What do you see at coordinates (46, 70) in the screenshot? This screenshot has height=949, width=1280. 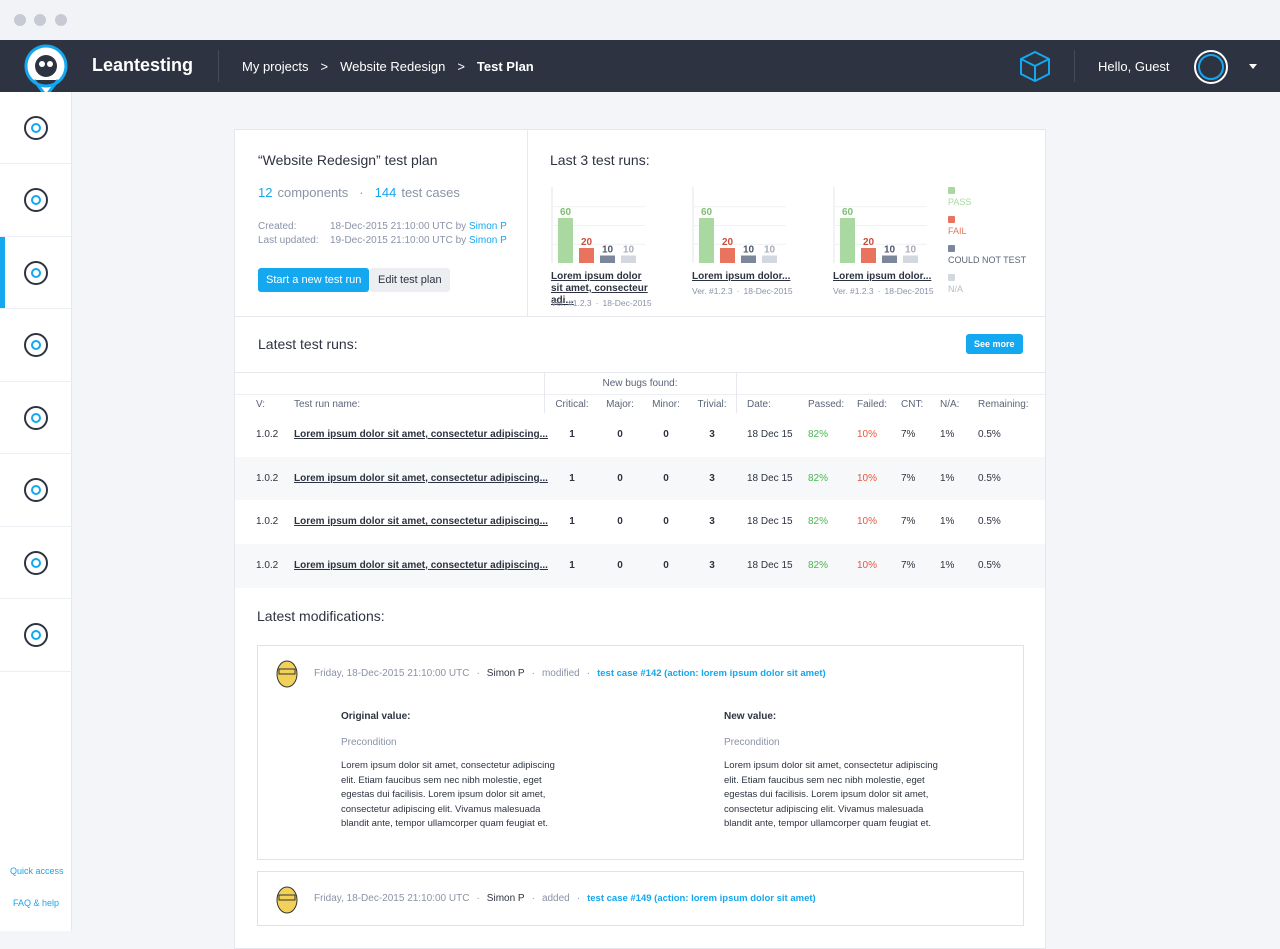 I see `logo` at bounding box center [46, 70].